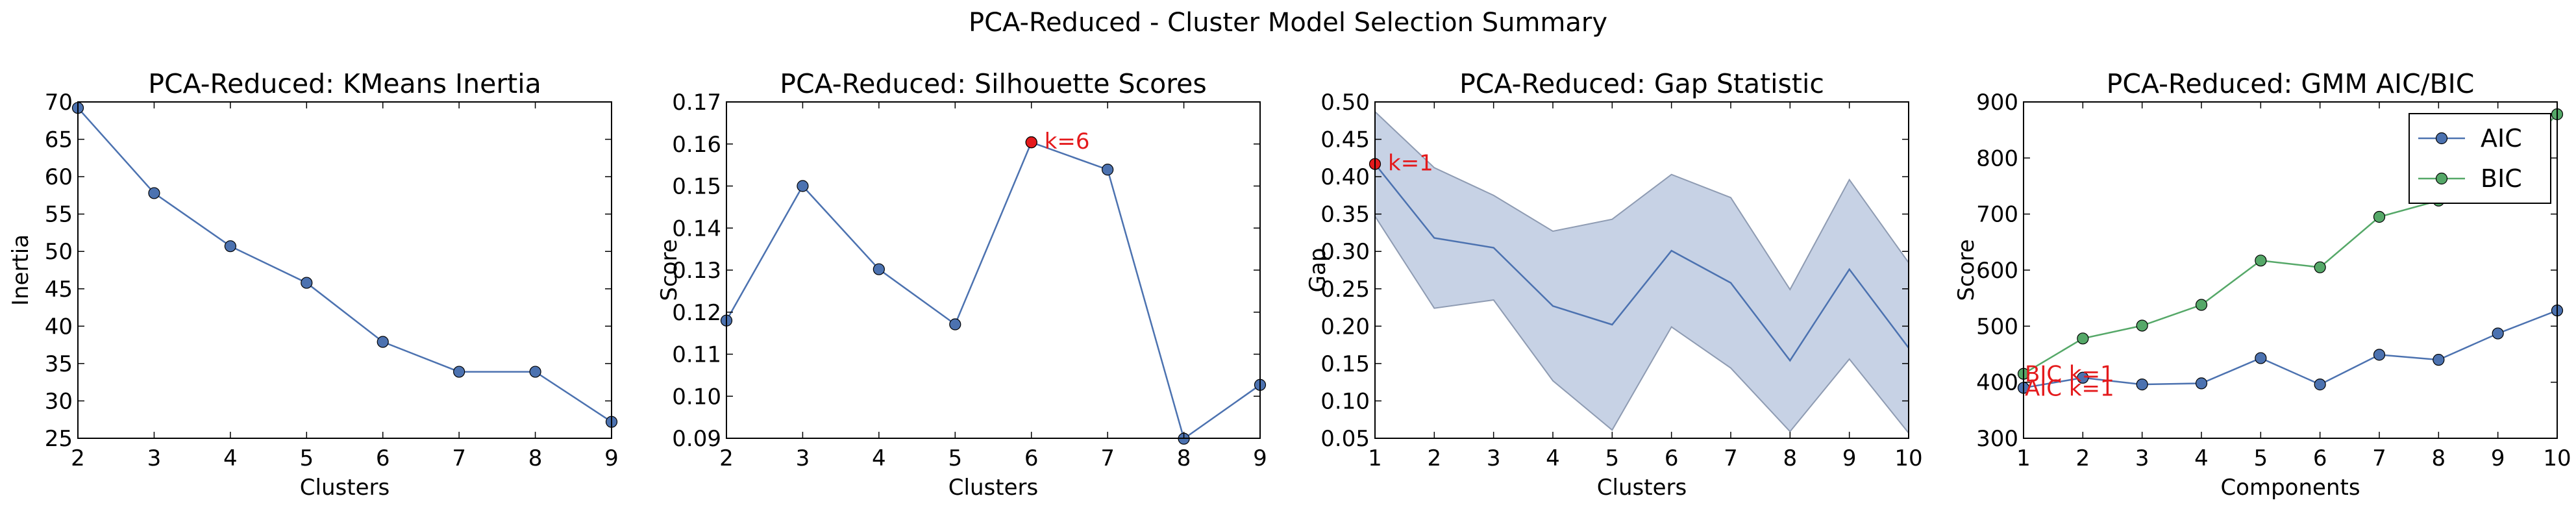 This screenshot has height=511, width=2576. Describe the element at coordinates (696, 229) in the screenshot. I see `y-tick-label: 0.14` at that location.